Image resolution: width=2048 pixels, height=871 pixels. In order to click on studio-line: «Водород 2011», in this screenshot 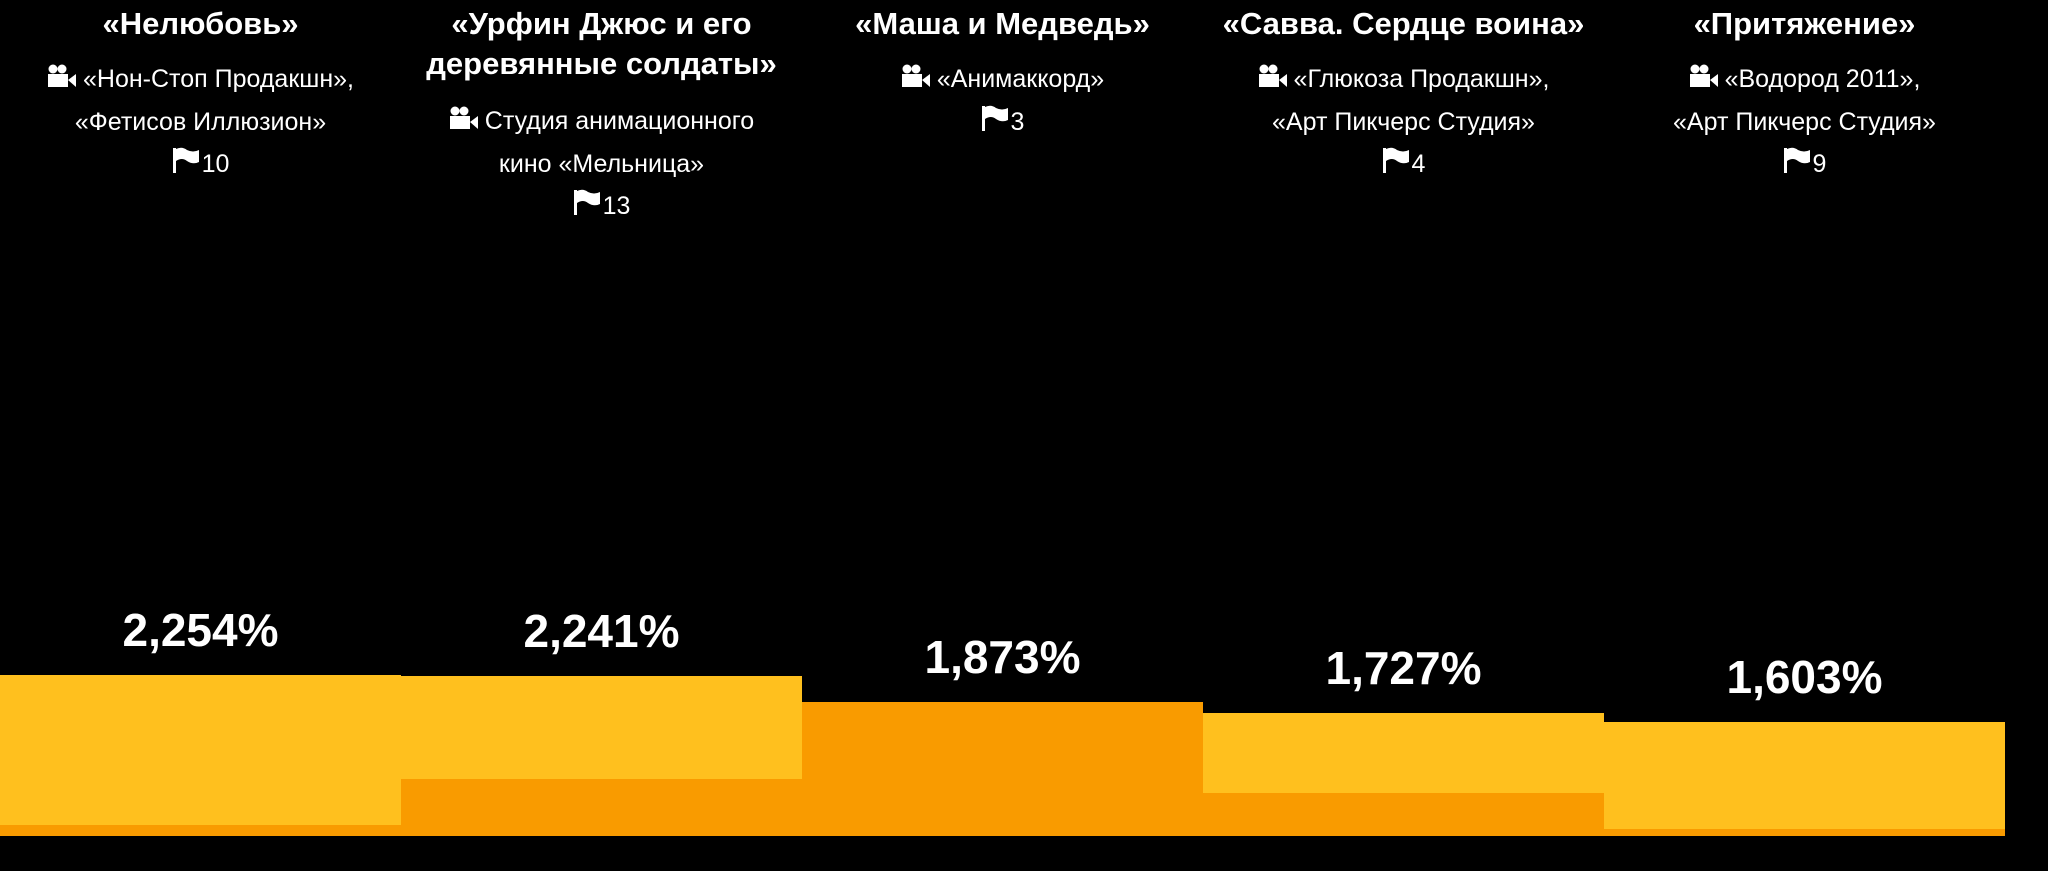, I will do `click(1804, 79)`.